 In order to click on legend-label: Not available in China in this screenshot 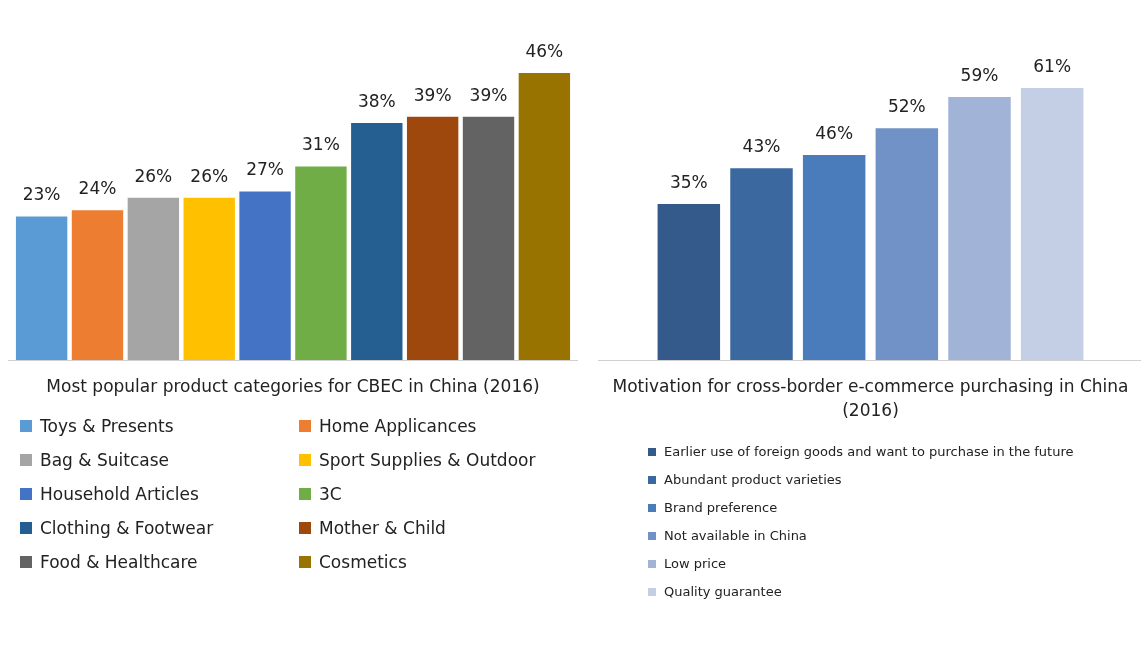, I will do `click(735, 535)`.